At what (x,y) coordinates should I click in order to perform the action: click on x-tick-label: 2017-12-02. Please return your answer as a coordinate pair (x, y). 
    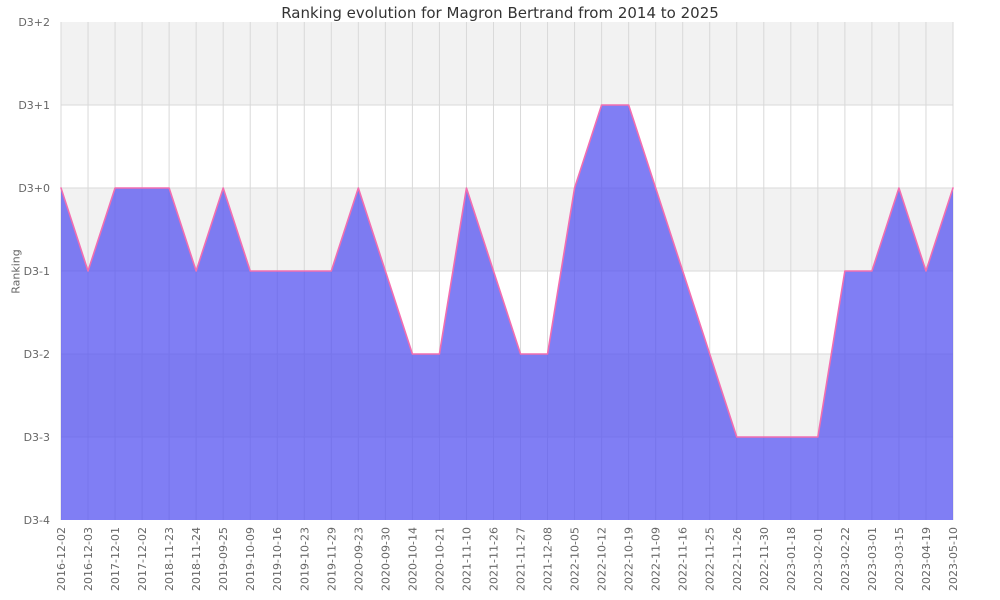
    Looking at the image, I should click on (142, 559).